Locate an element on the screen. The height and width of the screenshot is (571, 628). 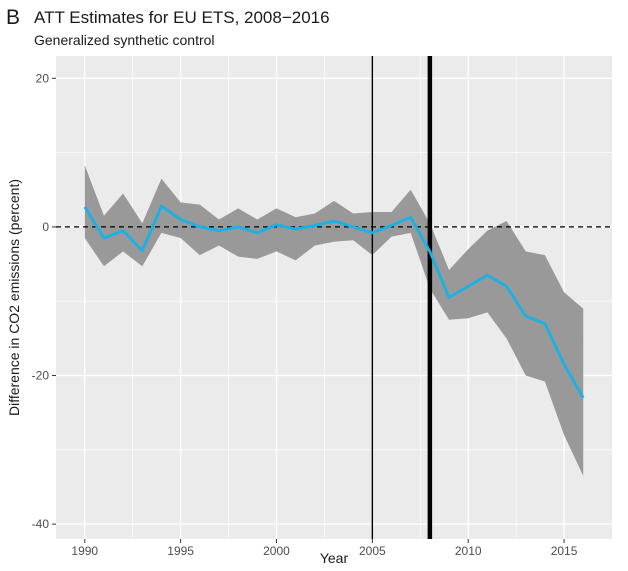
chart-subtitle: Generalized synthetic control is located at coordinates (124, 40).